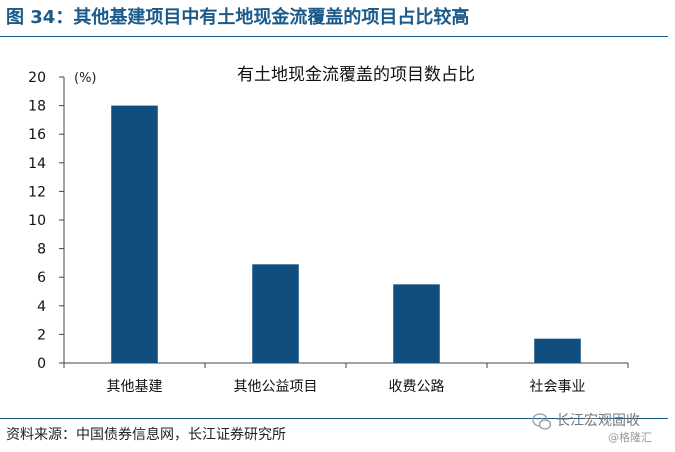 The height and width of the screenshot is (452, 675). I want to click on watermark-name: 长江宏观固收, so click(598, 421).